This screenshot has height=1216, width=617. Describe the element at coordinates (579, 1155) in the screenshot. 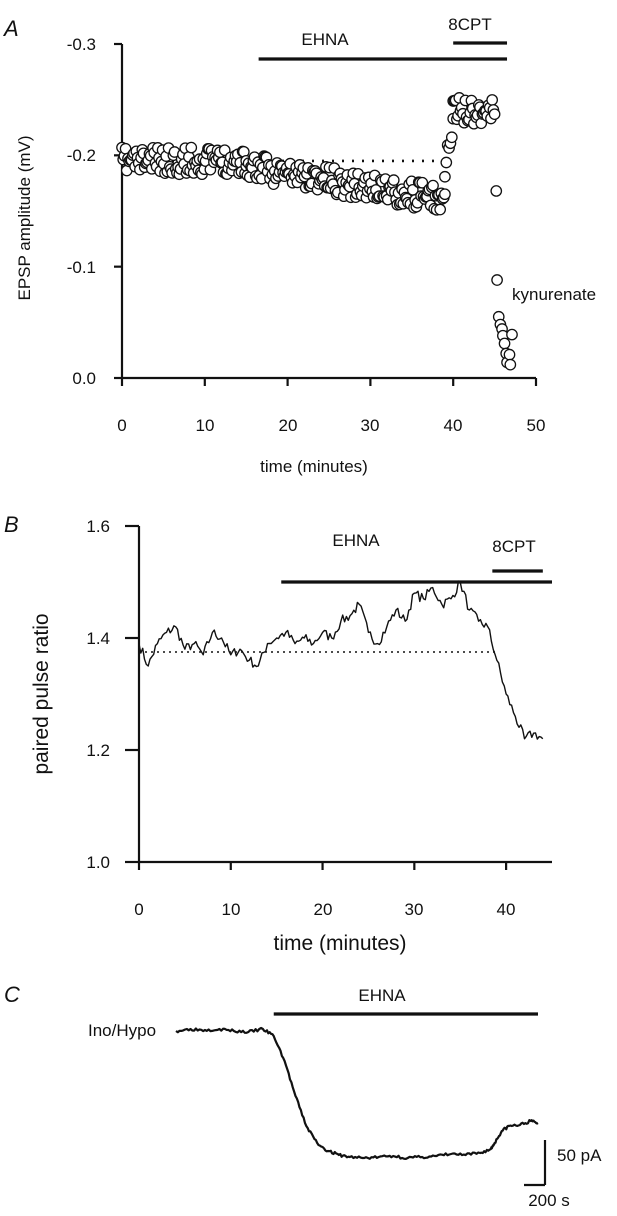

I see `panel-c-scale-y-label: 50 pA` at that location.